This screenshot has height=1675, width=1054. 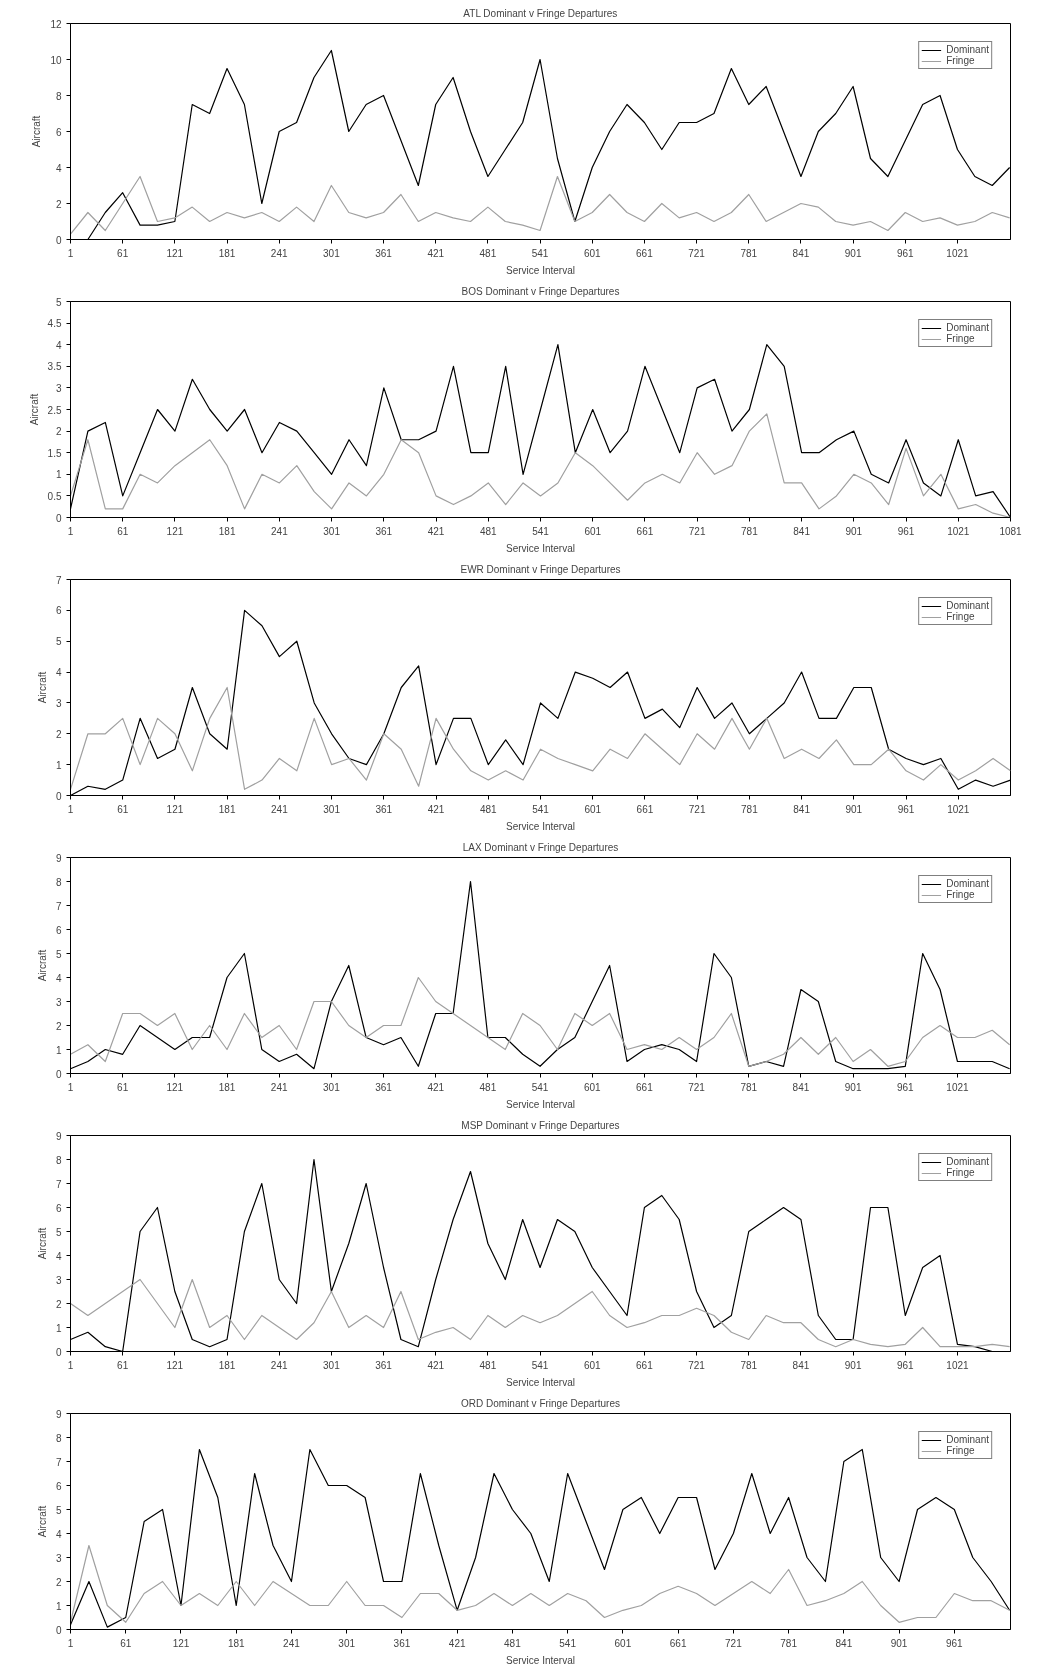 What do you see at coordinates (54, 367) in the screenshot?
I see `y-tick-label: 3.5` at bounding box center [54, 367].